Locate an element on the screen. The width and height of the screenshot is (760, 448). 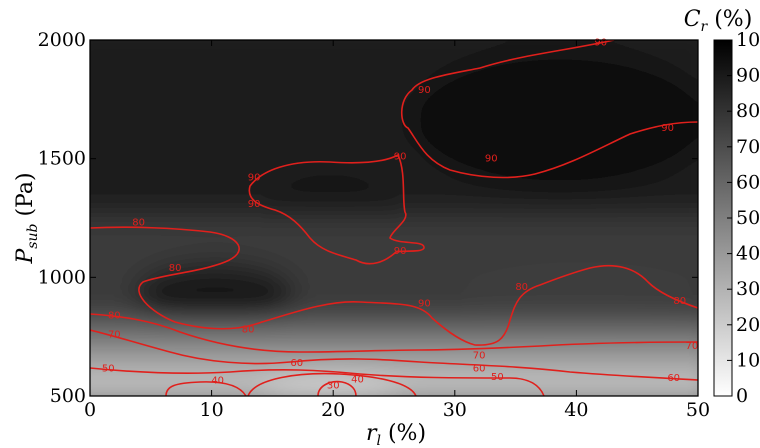
x-tick-label: 40 is located at coordinates (576, 410).